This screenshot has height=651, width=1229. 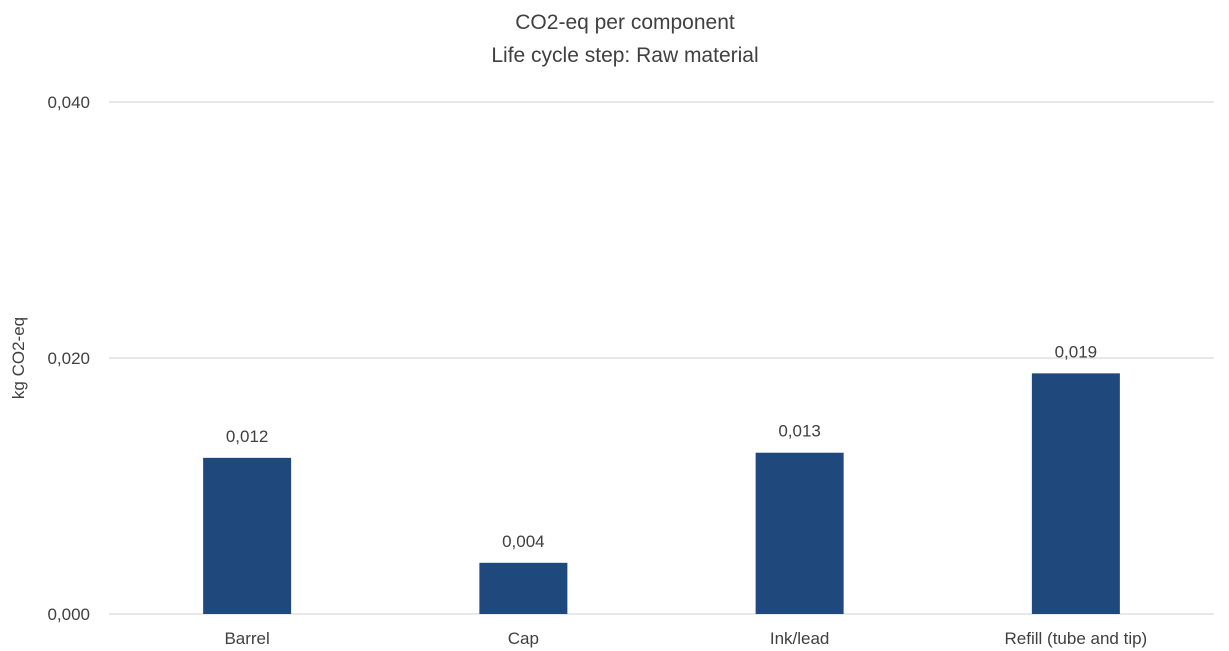 I want to click on x-tick-label: Cap, so click(x=523, y=638).